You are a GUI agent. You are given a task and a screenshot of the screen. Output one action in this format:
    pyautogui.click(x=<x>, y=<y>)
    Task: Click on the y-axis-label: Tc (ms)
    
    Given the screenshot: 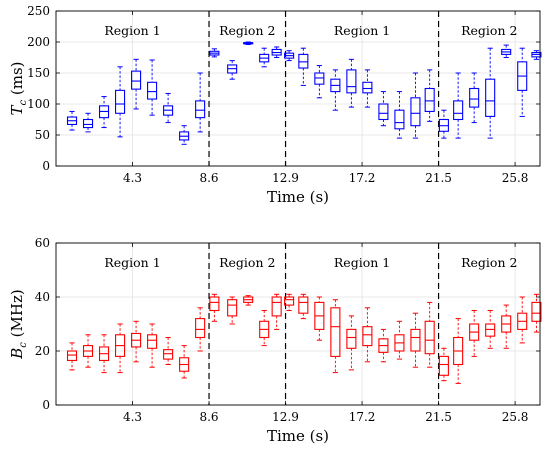 What is the action you would take?
    pyautogui.click(x=18, y=88)
    